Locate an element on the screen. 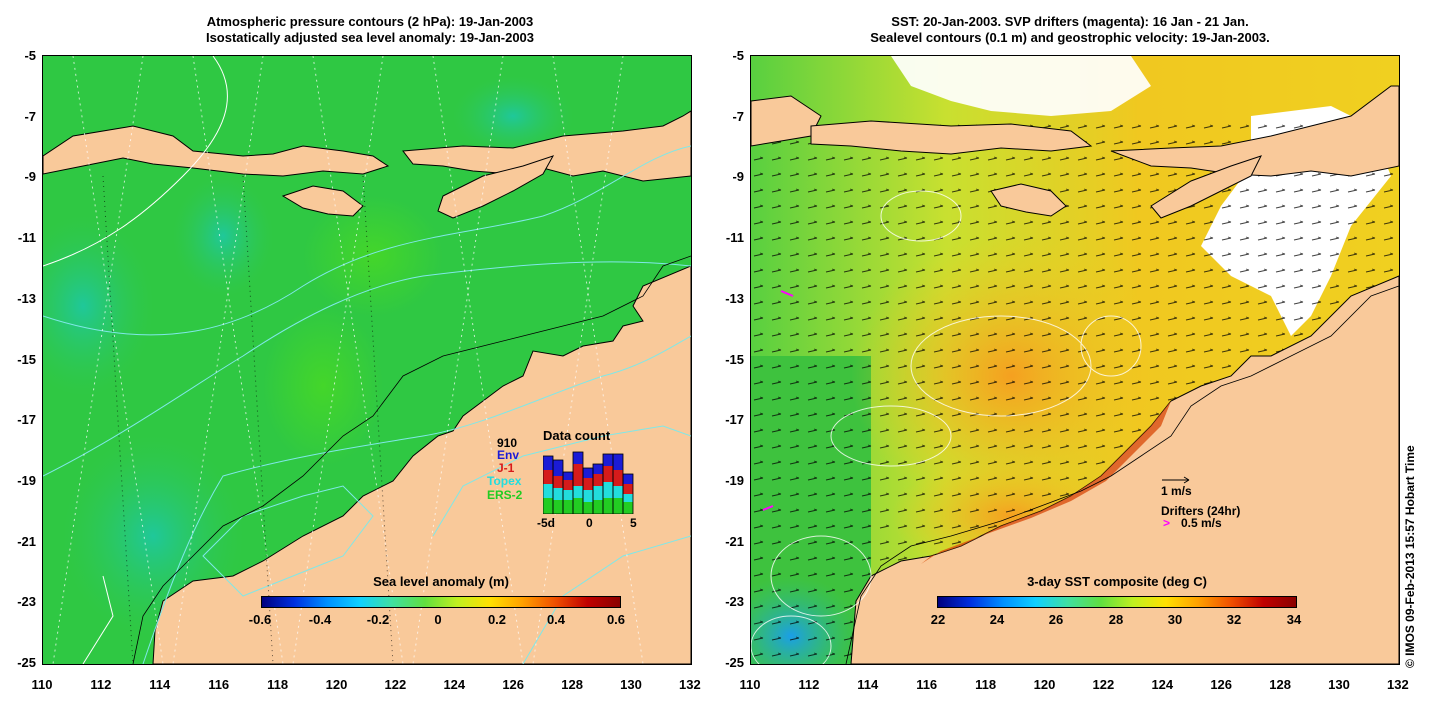 This screenshot has width=1440, height=710. data-count-label-env: Env is located at coordinates (508, 455).